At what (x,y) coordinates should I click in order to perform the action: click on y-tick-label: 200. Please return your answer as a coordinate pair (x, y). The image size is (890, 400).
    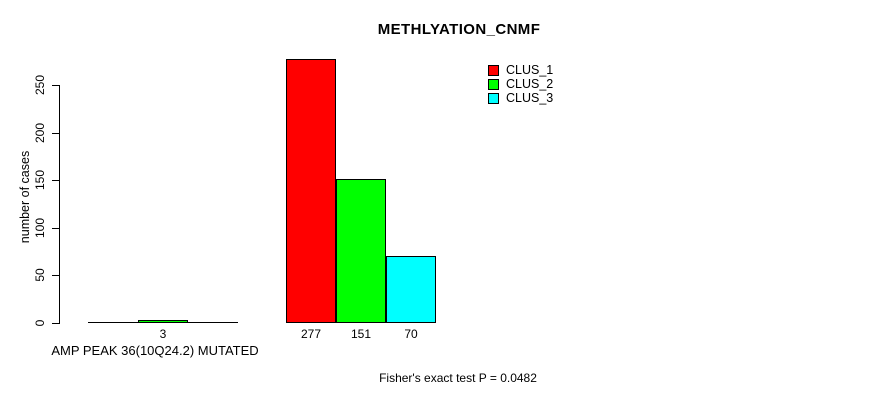
    Looking at the image, I should click on (40, 133).